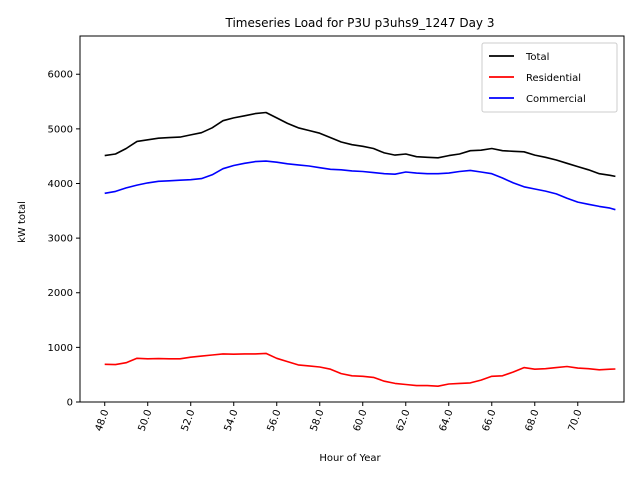 Image resolution: width=640 pixels, height=480 pixels. Describe the element at coordinates (60, 184) in the screenshot. I see `y-tick-label: 4000` at that location.